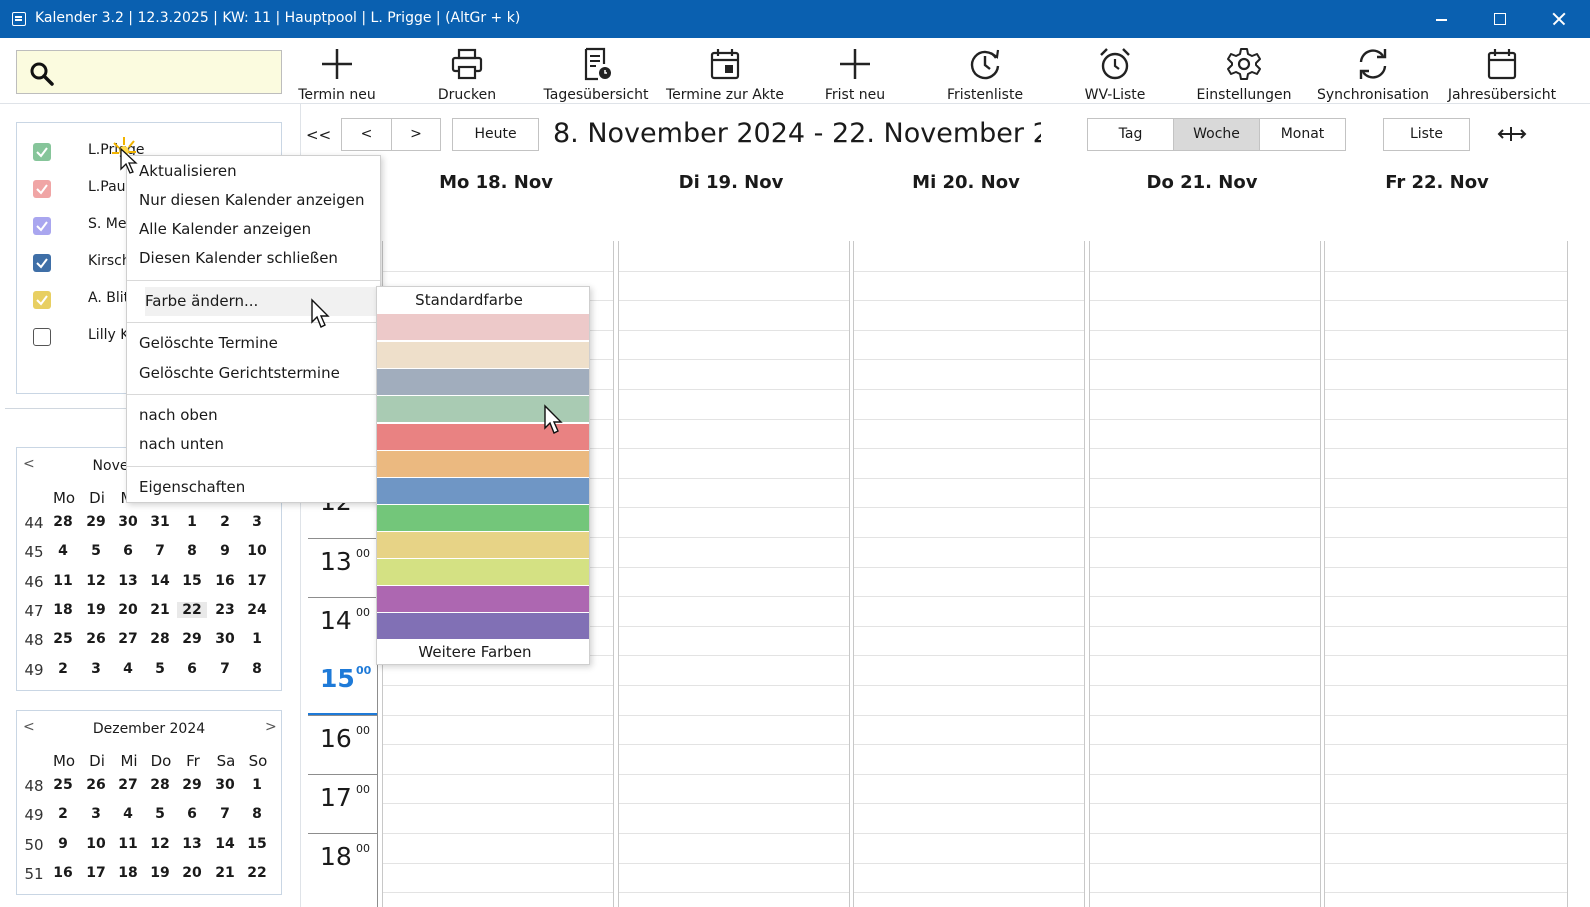  I want to click on menu-item-alle-kalender: Alle Kalender anzeigen, so click(225, 229).